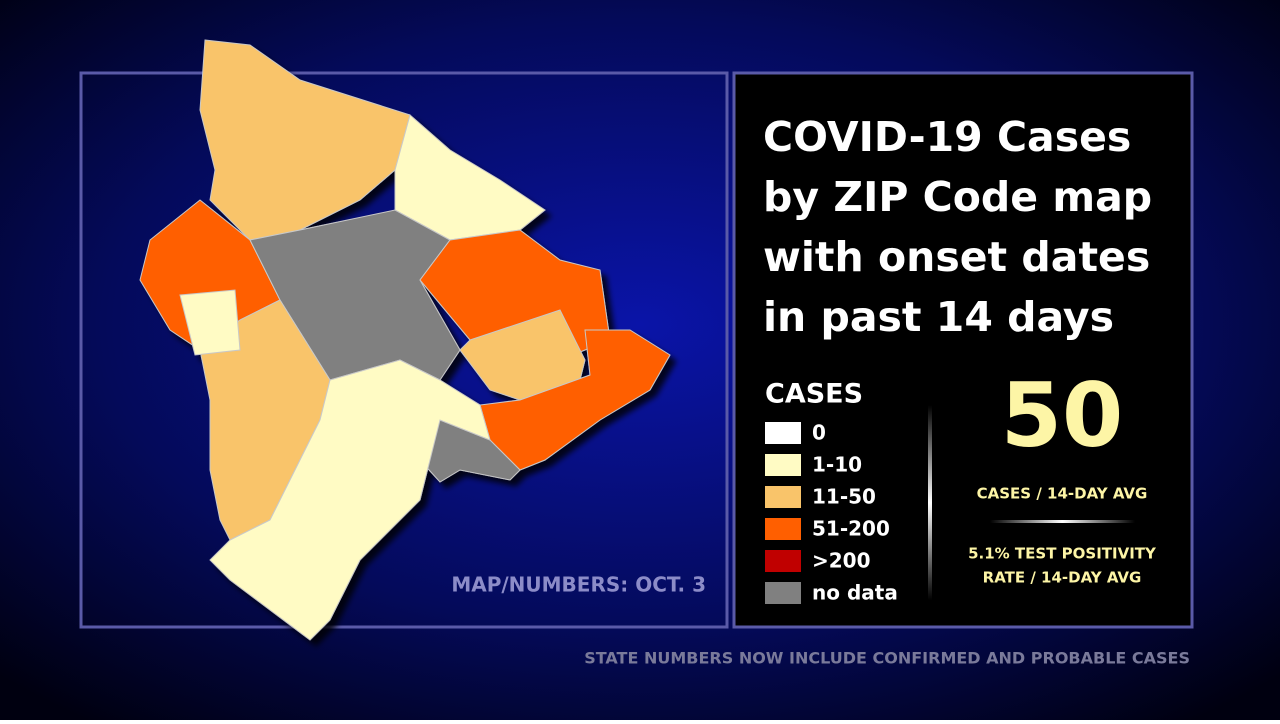 The height and width of the screenshot is (724, 1280). Describe the element at coordinates (1062, 415) in the screenshot. I see `cases-value: 50` at that location.